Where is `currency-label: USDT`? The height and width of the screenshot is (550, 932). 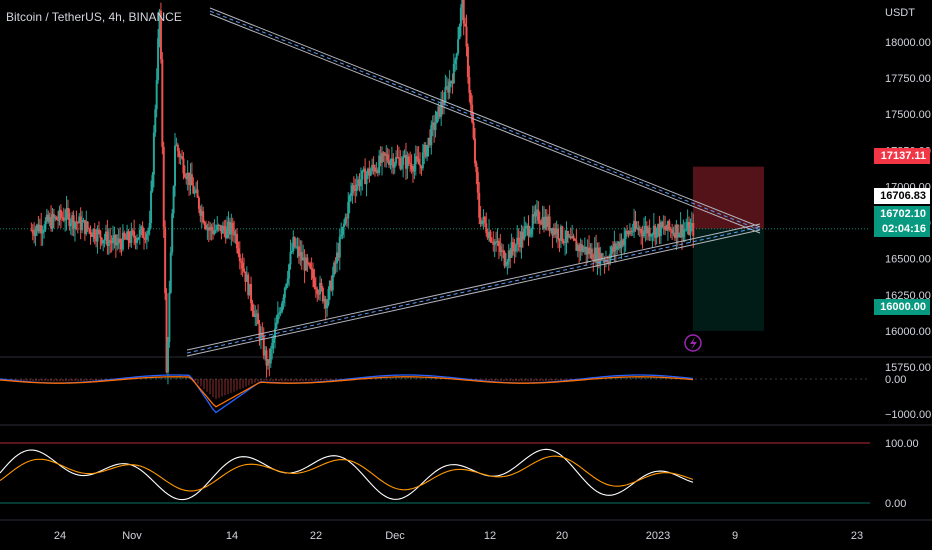
currency-label: USDT is located at coordinates (900, 13).